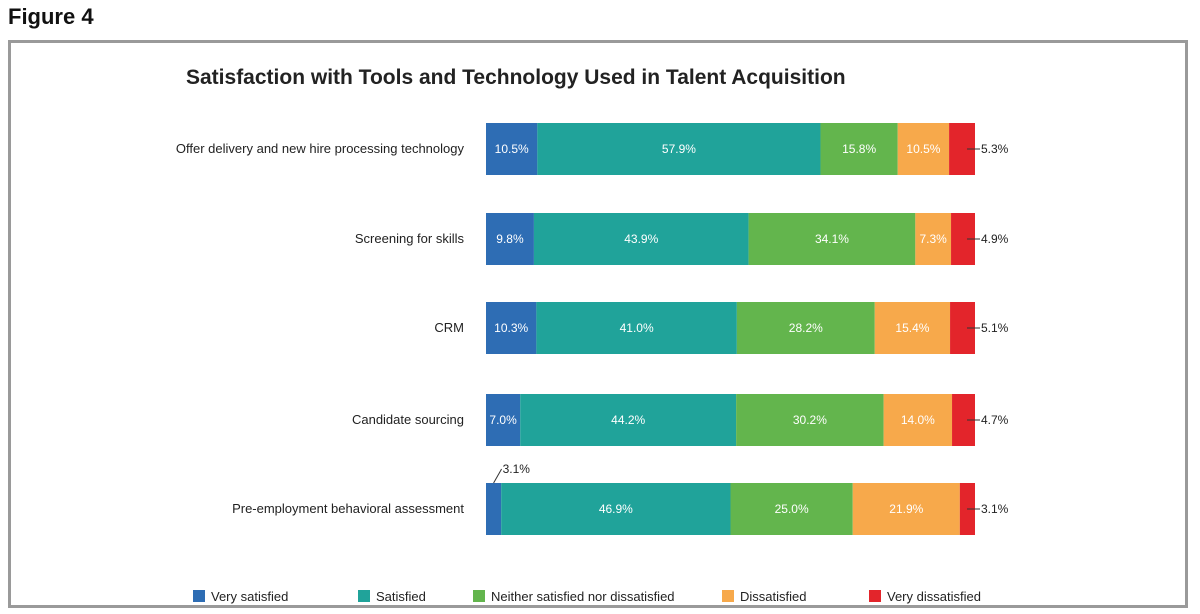  I want to click on figure-label: Figure 4, so click(51, 16).